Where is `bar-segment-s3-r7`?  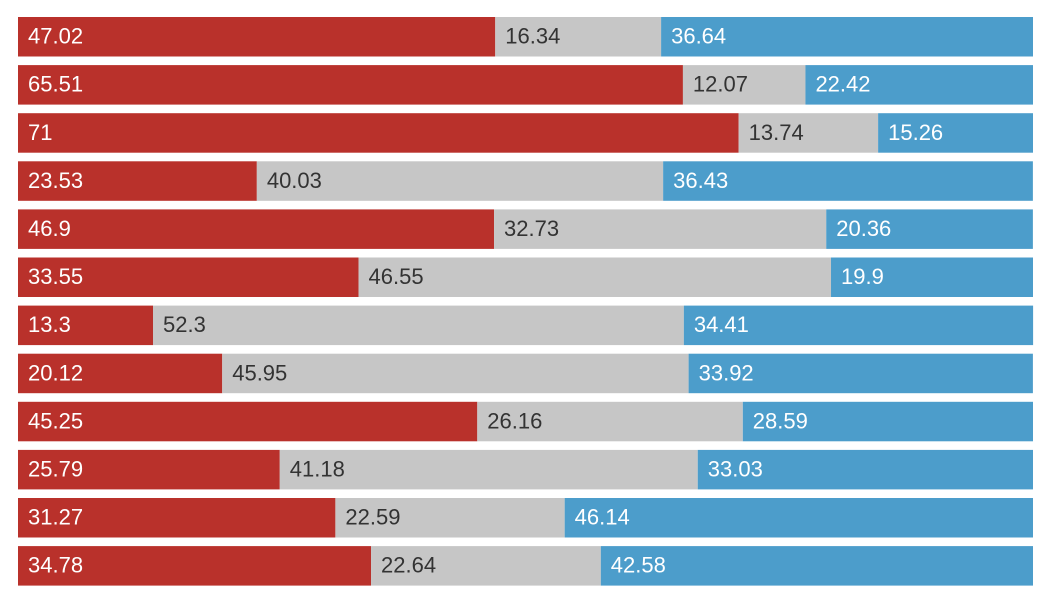 bar-segment-s3-r7 is located at coordinates (858, 325).